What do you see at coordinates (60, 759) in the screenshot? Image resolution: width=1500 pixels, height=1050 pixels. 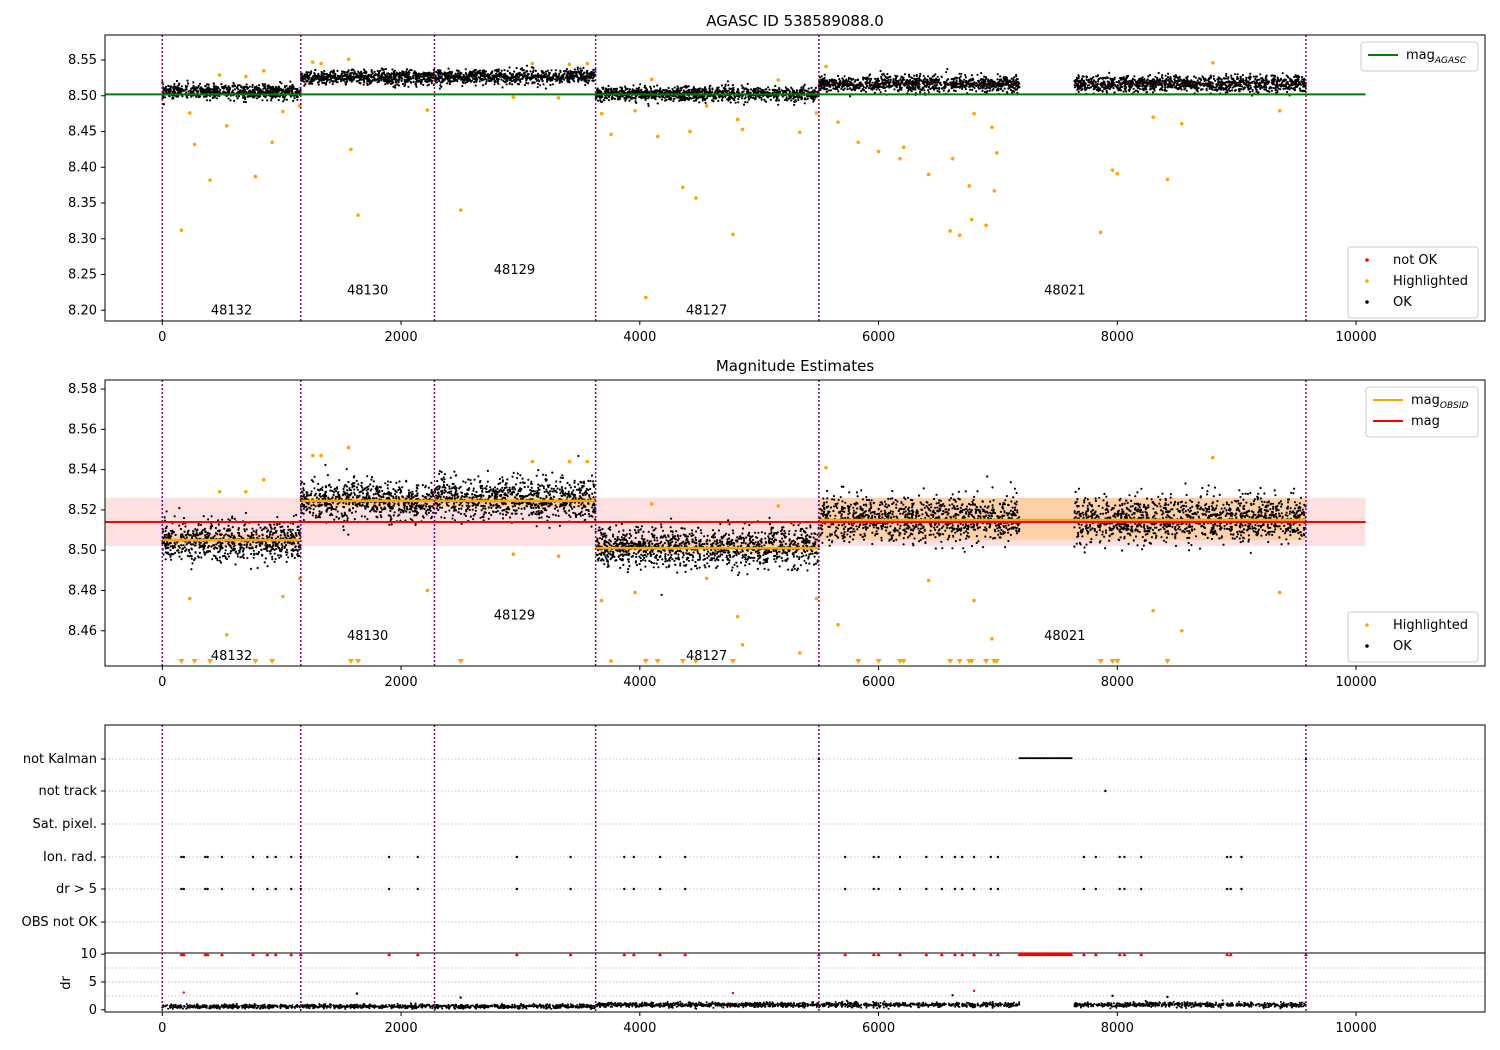 I see `flags-category-label-0: not Kalman` at bounding box center [60, 759].